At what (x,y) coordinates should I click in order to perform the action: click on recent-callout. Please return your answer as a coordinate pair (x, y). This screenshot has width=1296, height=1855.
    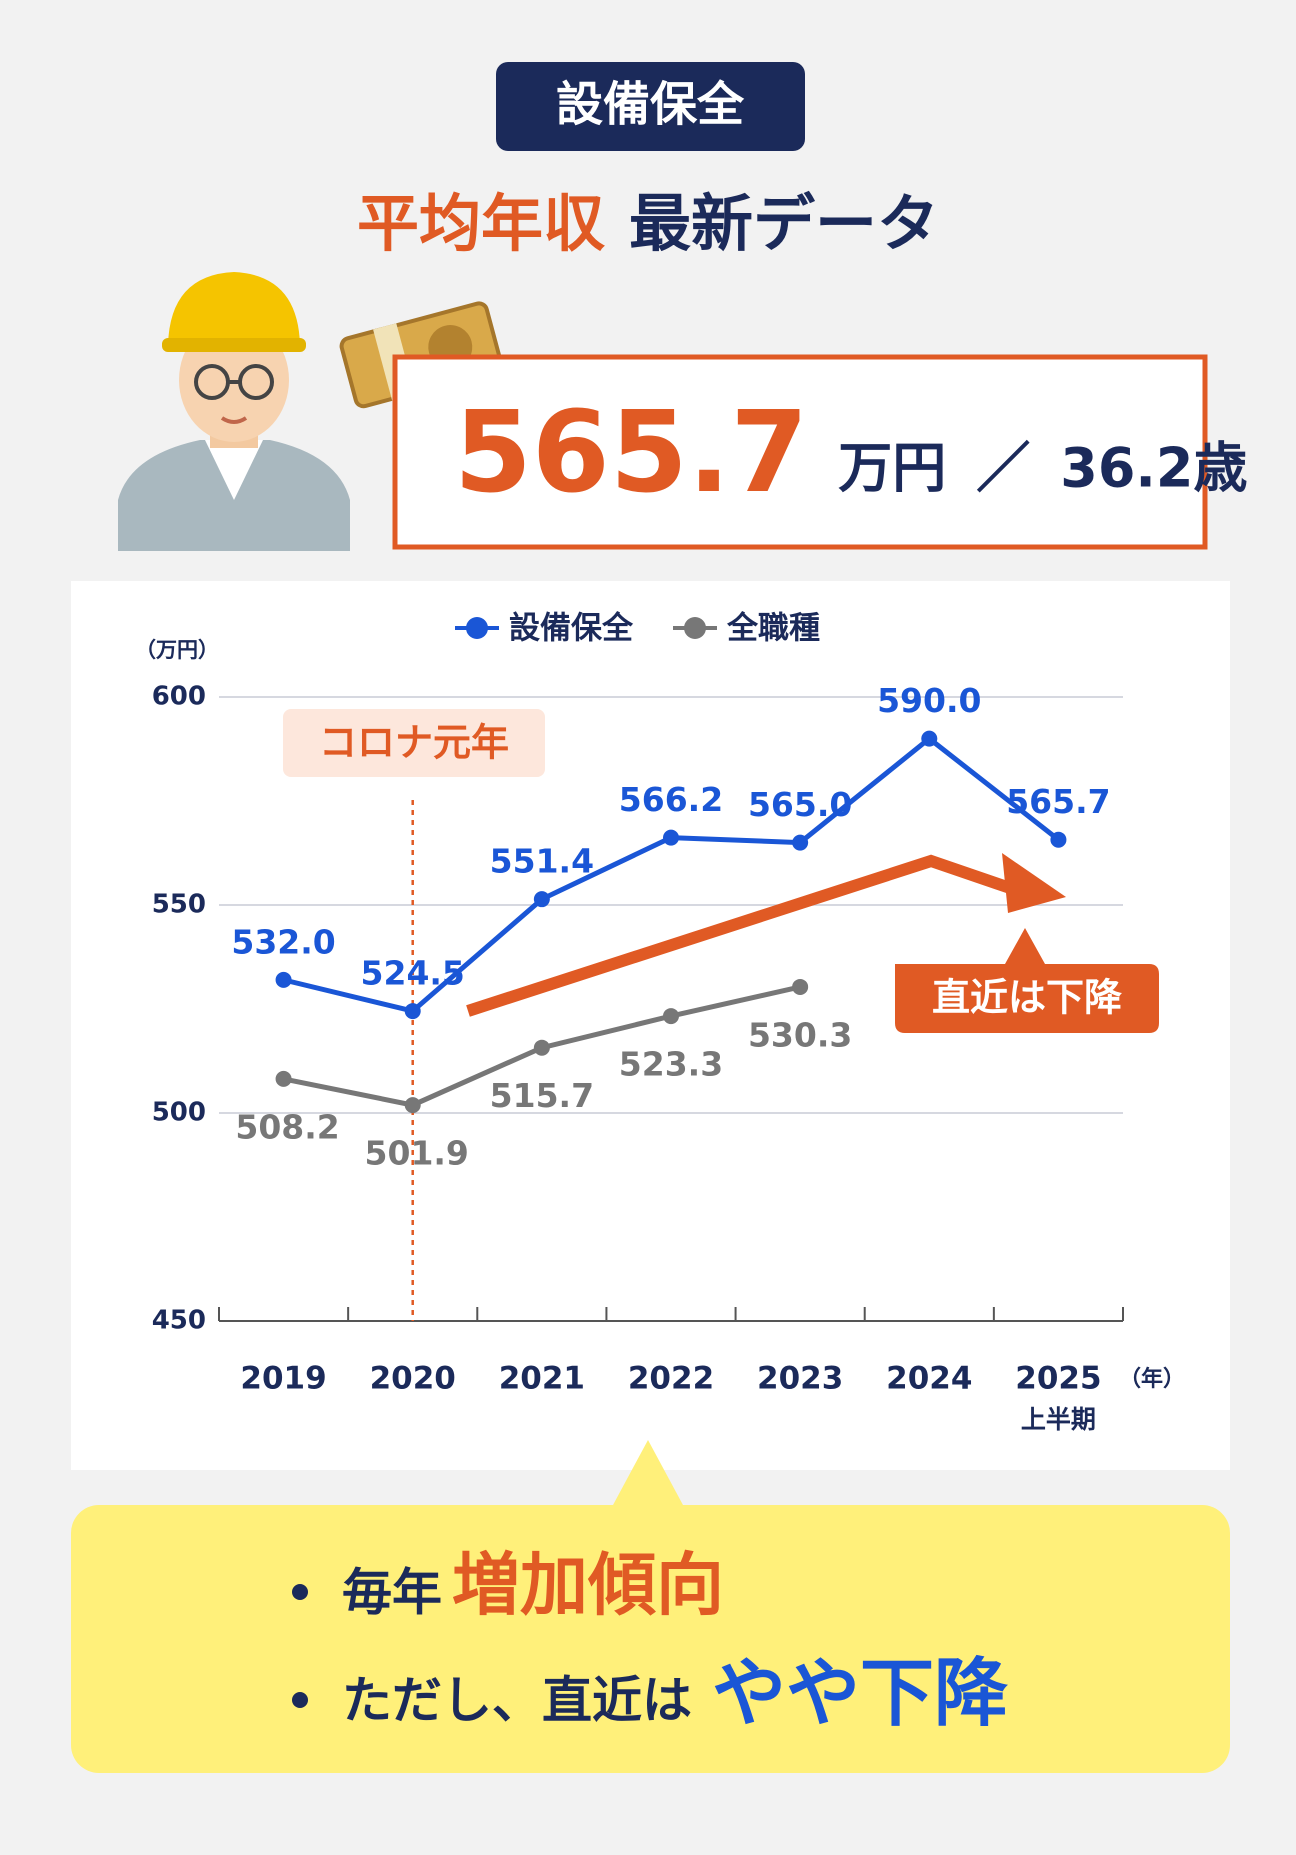
    Looking at the image, I should click on (1027, 980).